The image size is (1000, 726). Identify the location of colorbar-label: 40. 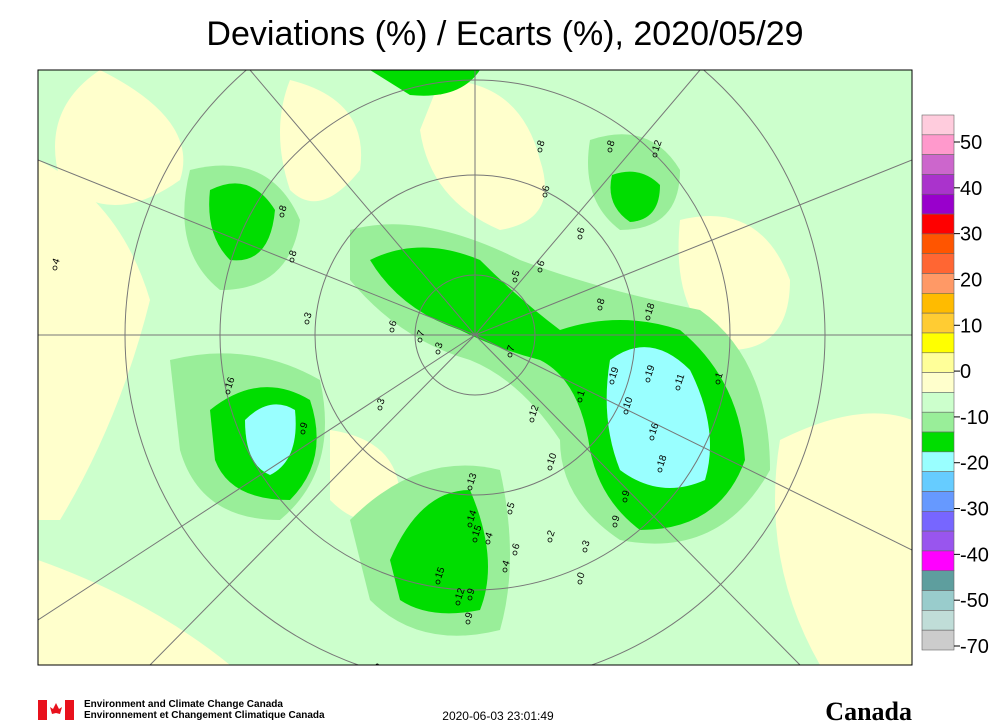
(971, 189).